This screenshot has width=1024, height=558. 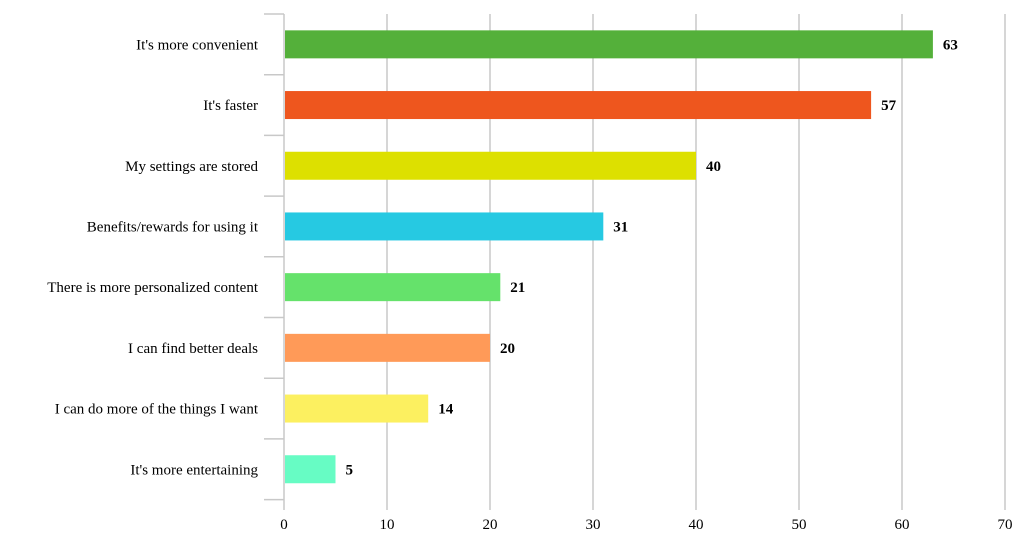 I want to click on x-tick-label: 60, so click(x=902, y=525).